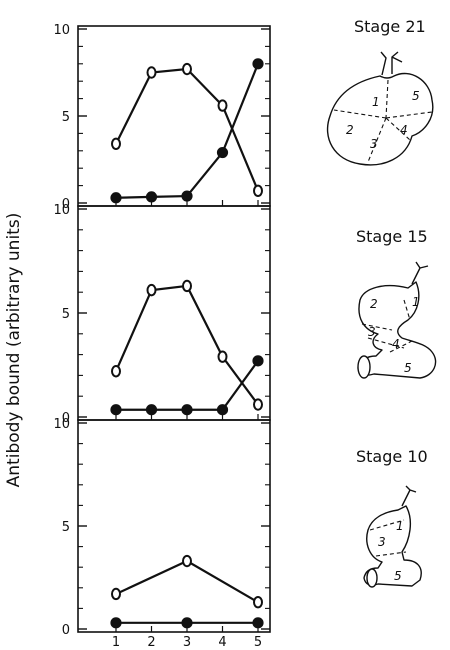 The height and width of the screenshot is (650, 450). I want to click on stage-15-region-3: 3, so click(372, 332).